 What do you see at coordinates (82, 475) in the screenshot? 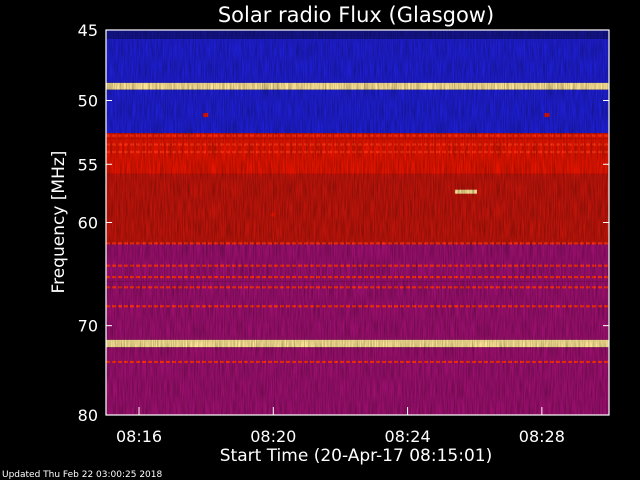
I see `updated-timestamp: Updated Thu Feb 22 03:00:25 2018` at bounding box center [82, 475].